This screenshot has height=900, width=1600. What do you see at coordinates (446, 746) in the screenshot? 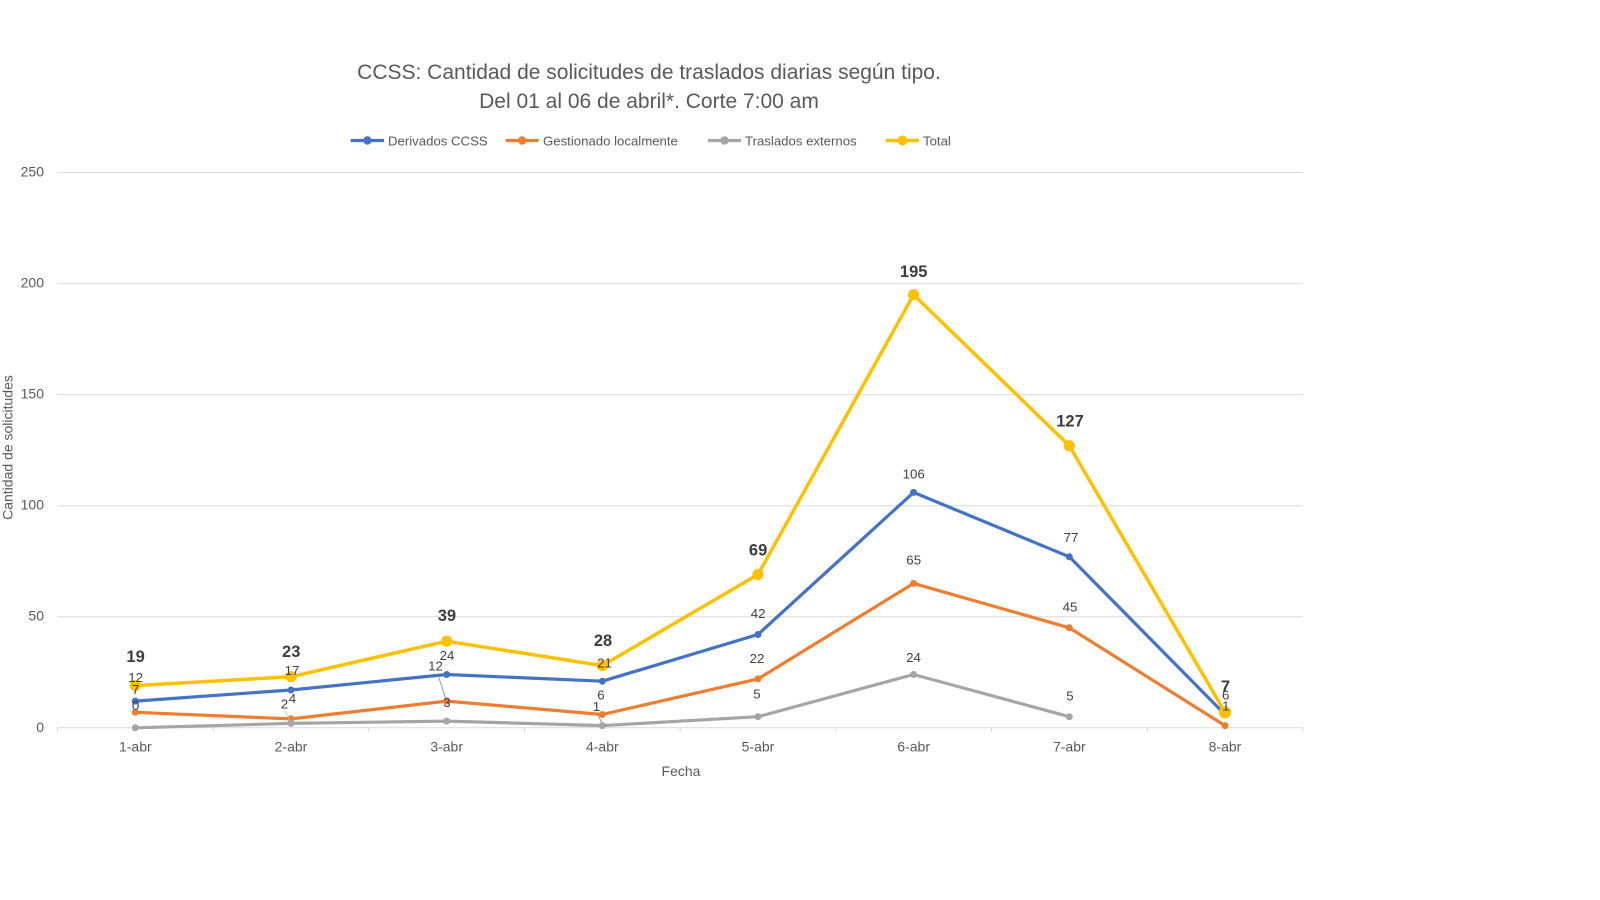
I see `svg-text: 3-abr` at bounding box center [446, 746].